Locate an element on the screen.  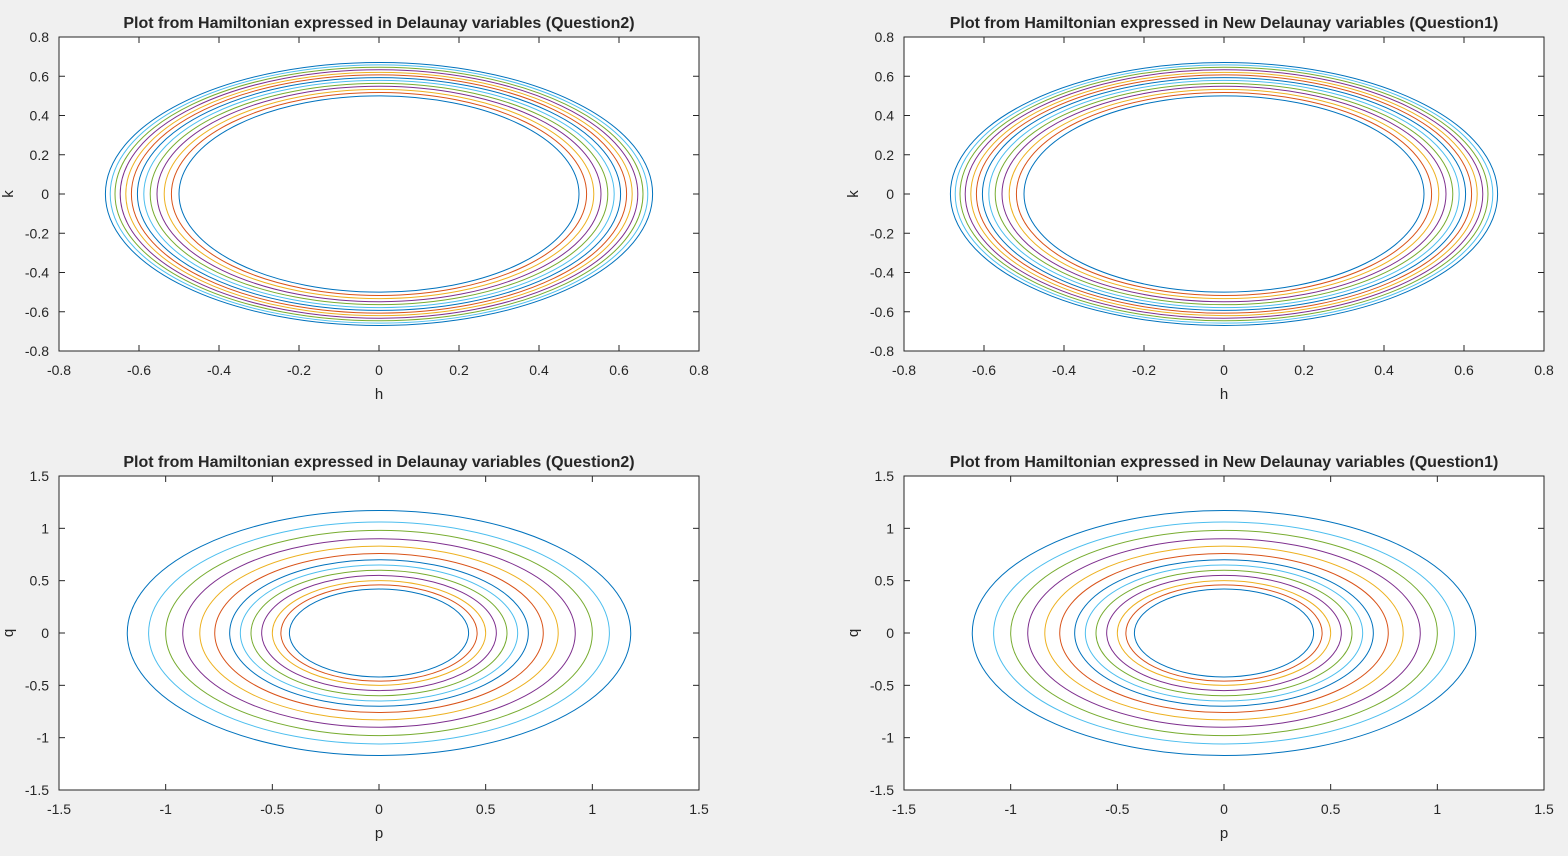
y-tick-label: -1.5 is located at coordinates (37, 790).